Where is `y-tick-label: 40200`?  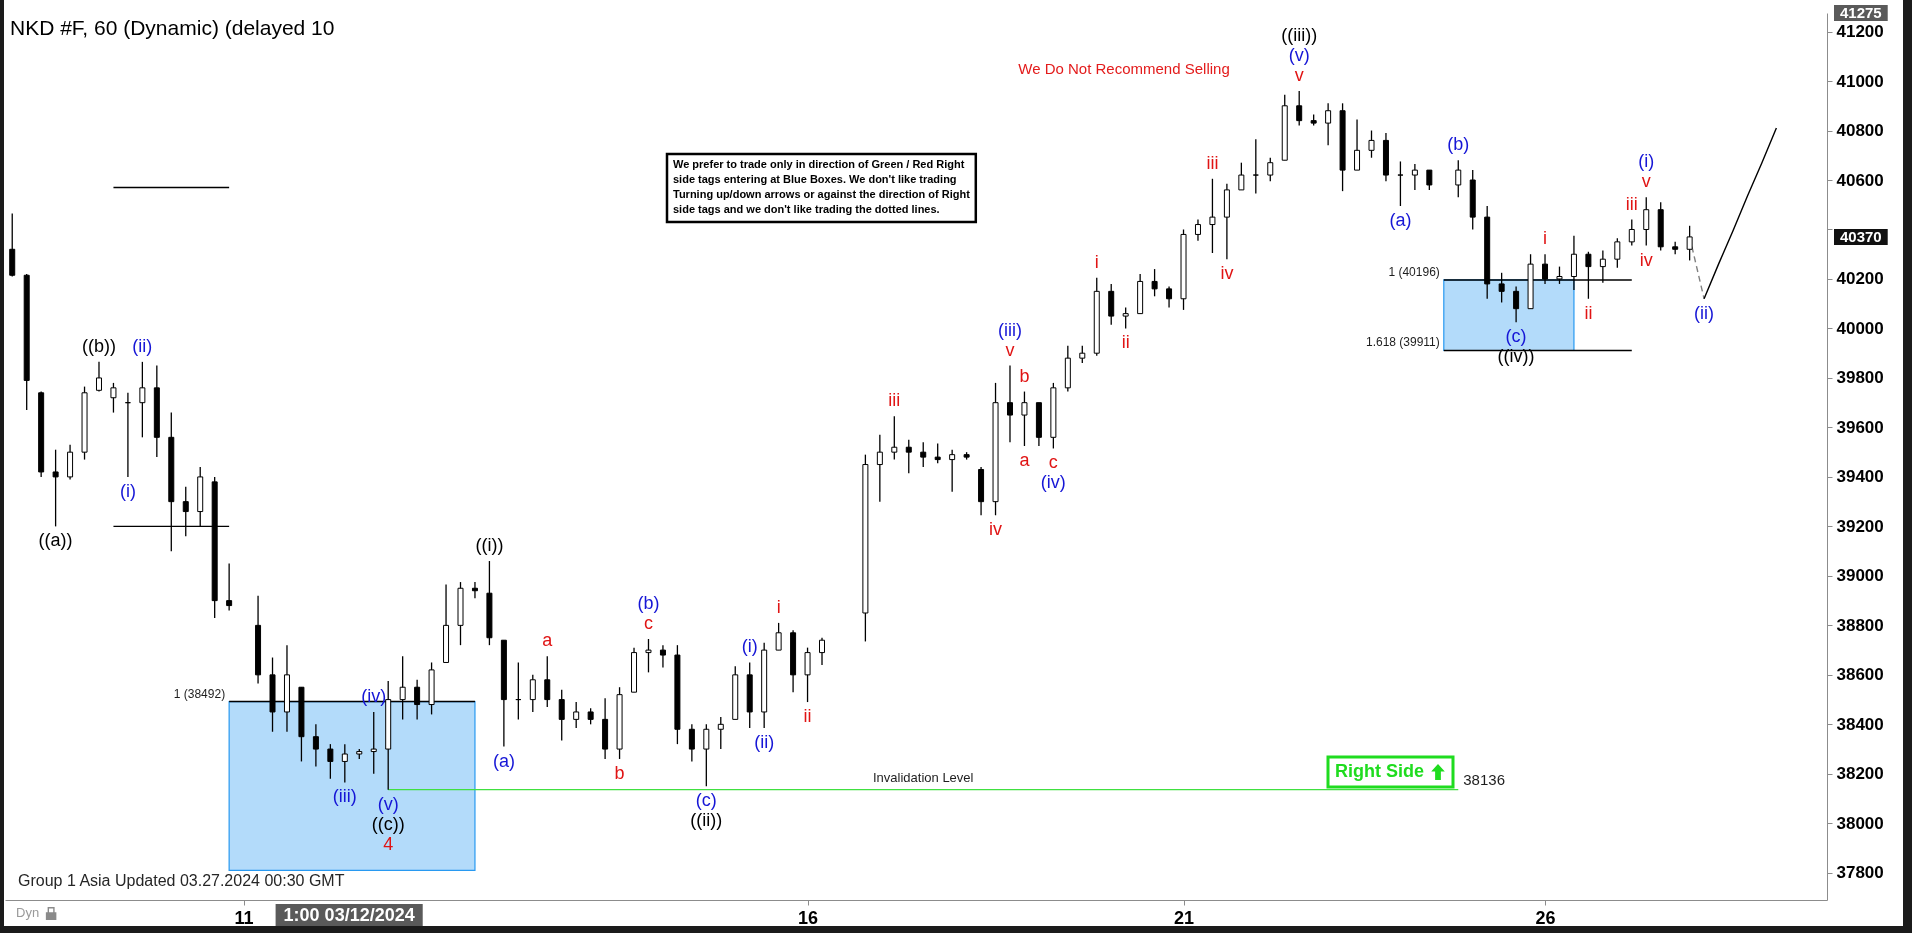 y-tick-label: 40200 is located at coordinates (1860, 279).